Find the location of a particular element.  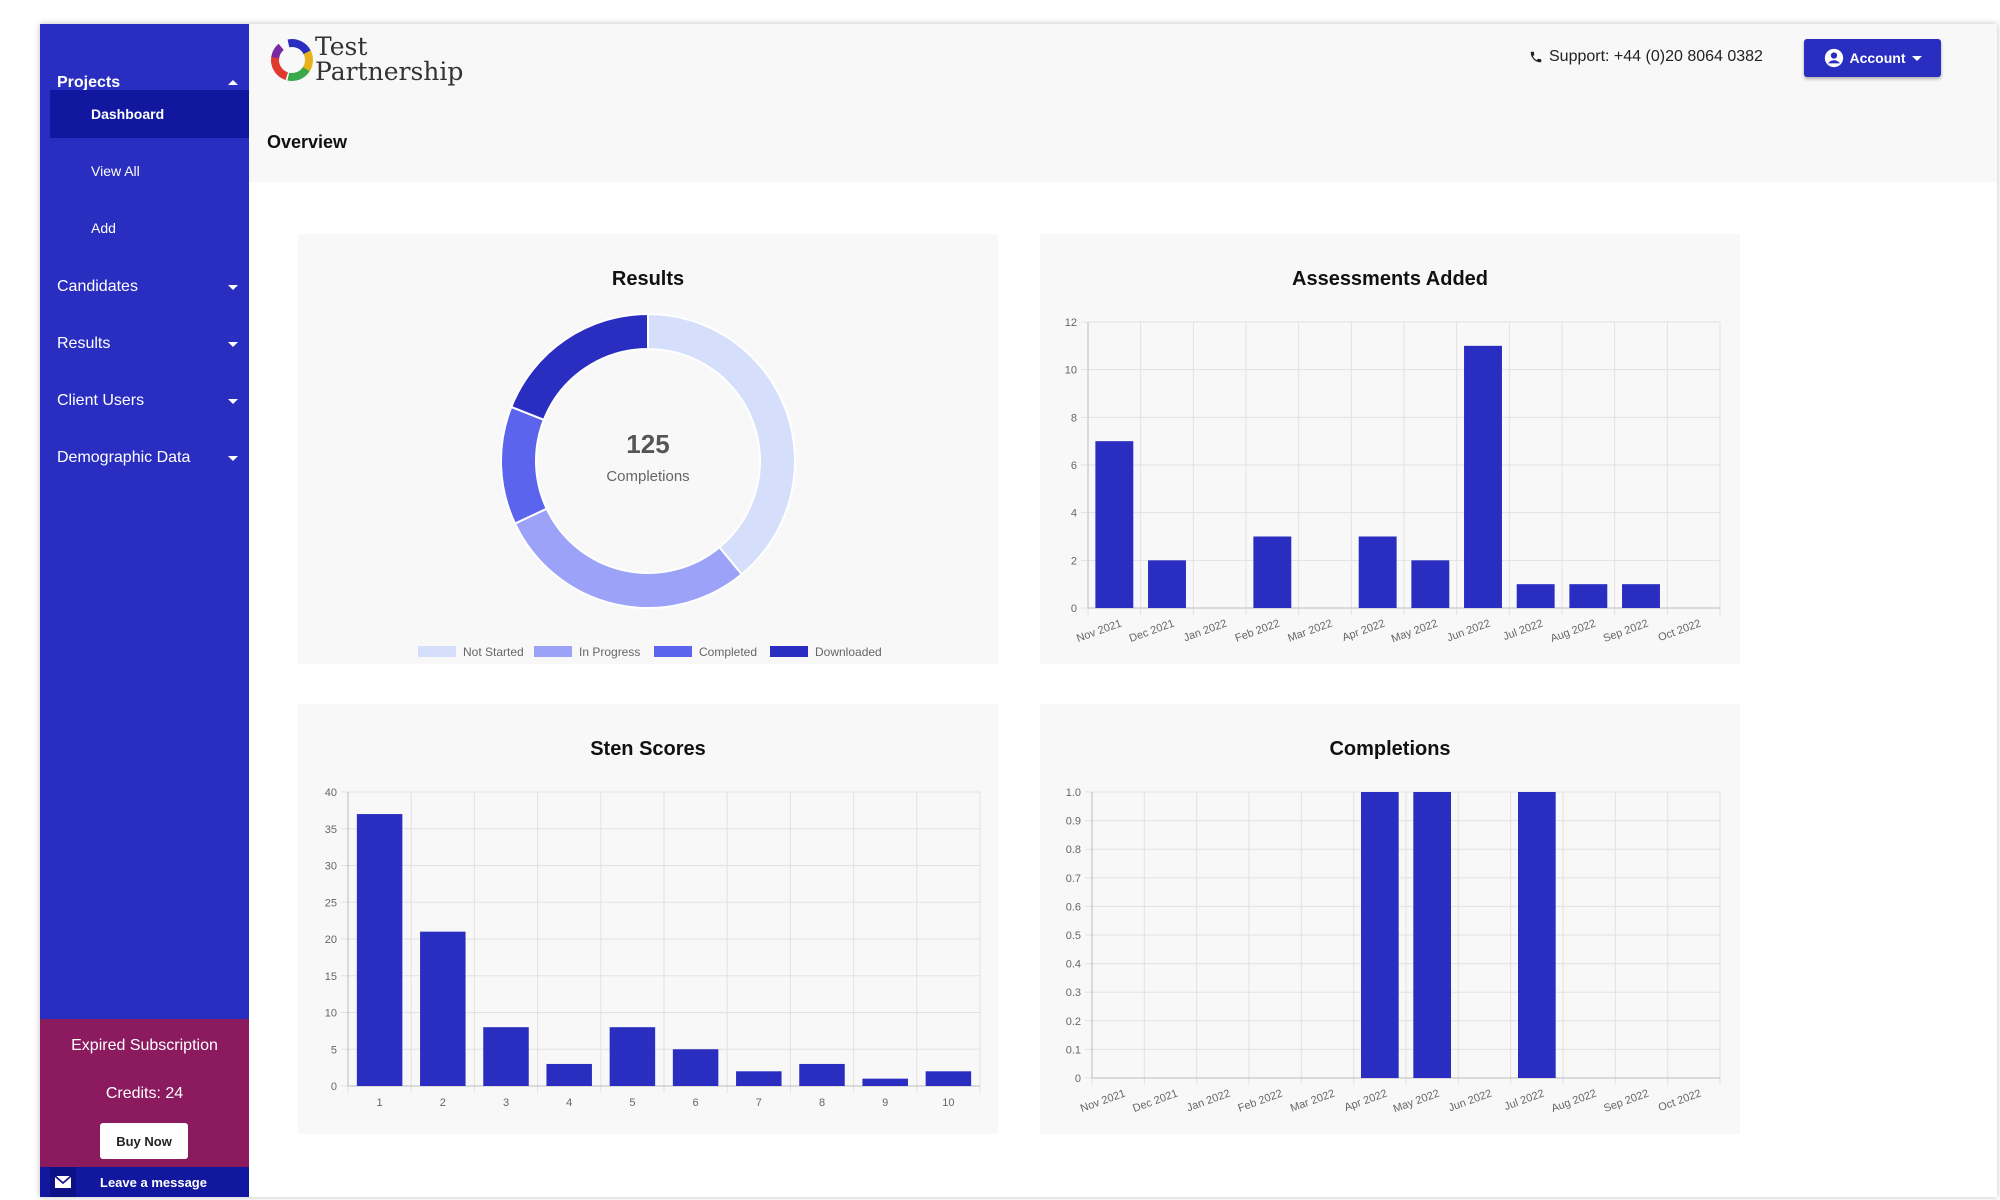

chart-title: Results is located at coordinates (648, 279).